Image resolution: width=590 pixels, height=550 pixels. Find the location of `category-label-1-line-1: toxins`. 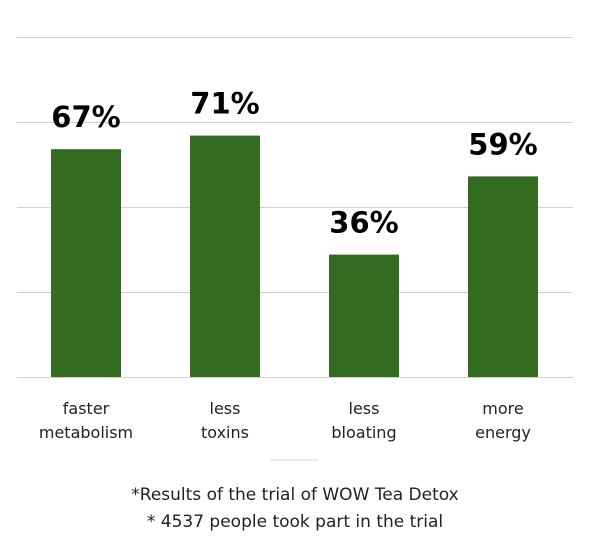

category-label-1-line-1: toxins is located at coordinates (225, 432).